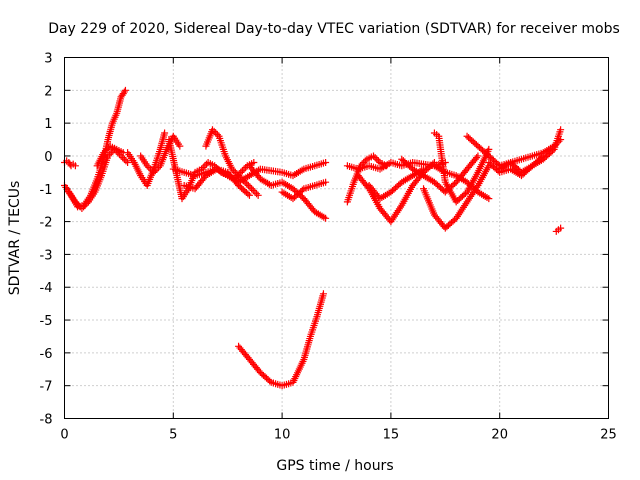 Image resolution: width=640 pixels, height=480 pixels. Describe the element at coordinates (334, 466) in the screenshot. I see `x-axis-label: GPS time / hours` at that location.